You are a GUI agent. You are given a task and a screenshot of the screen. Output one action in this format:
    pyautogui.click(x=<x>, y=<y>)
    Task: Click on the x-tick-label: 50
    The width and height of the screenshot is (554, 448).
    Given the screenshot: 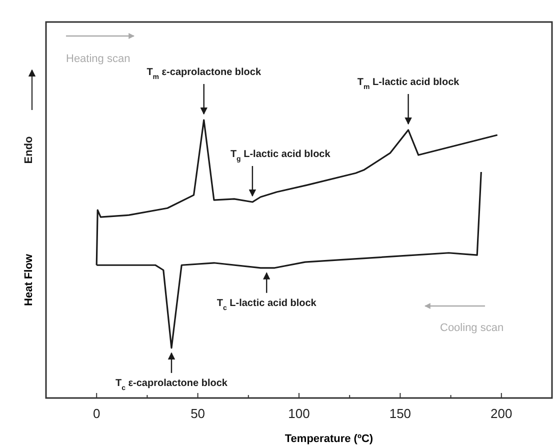 What is the action you would take?
    pyautogui.click(x=198, y=413)
    